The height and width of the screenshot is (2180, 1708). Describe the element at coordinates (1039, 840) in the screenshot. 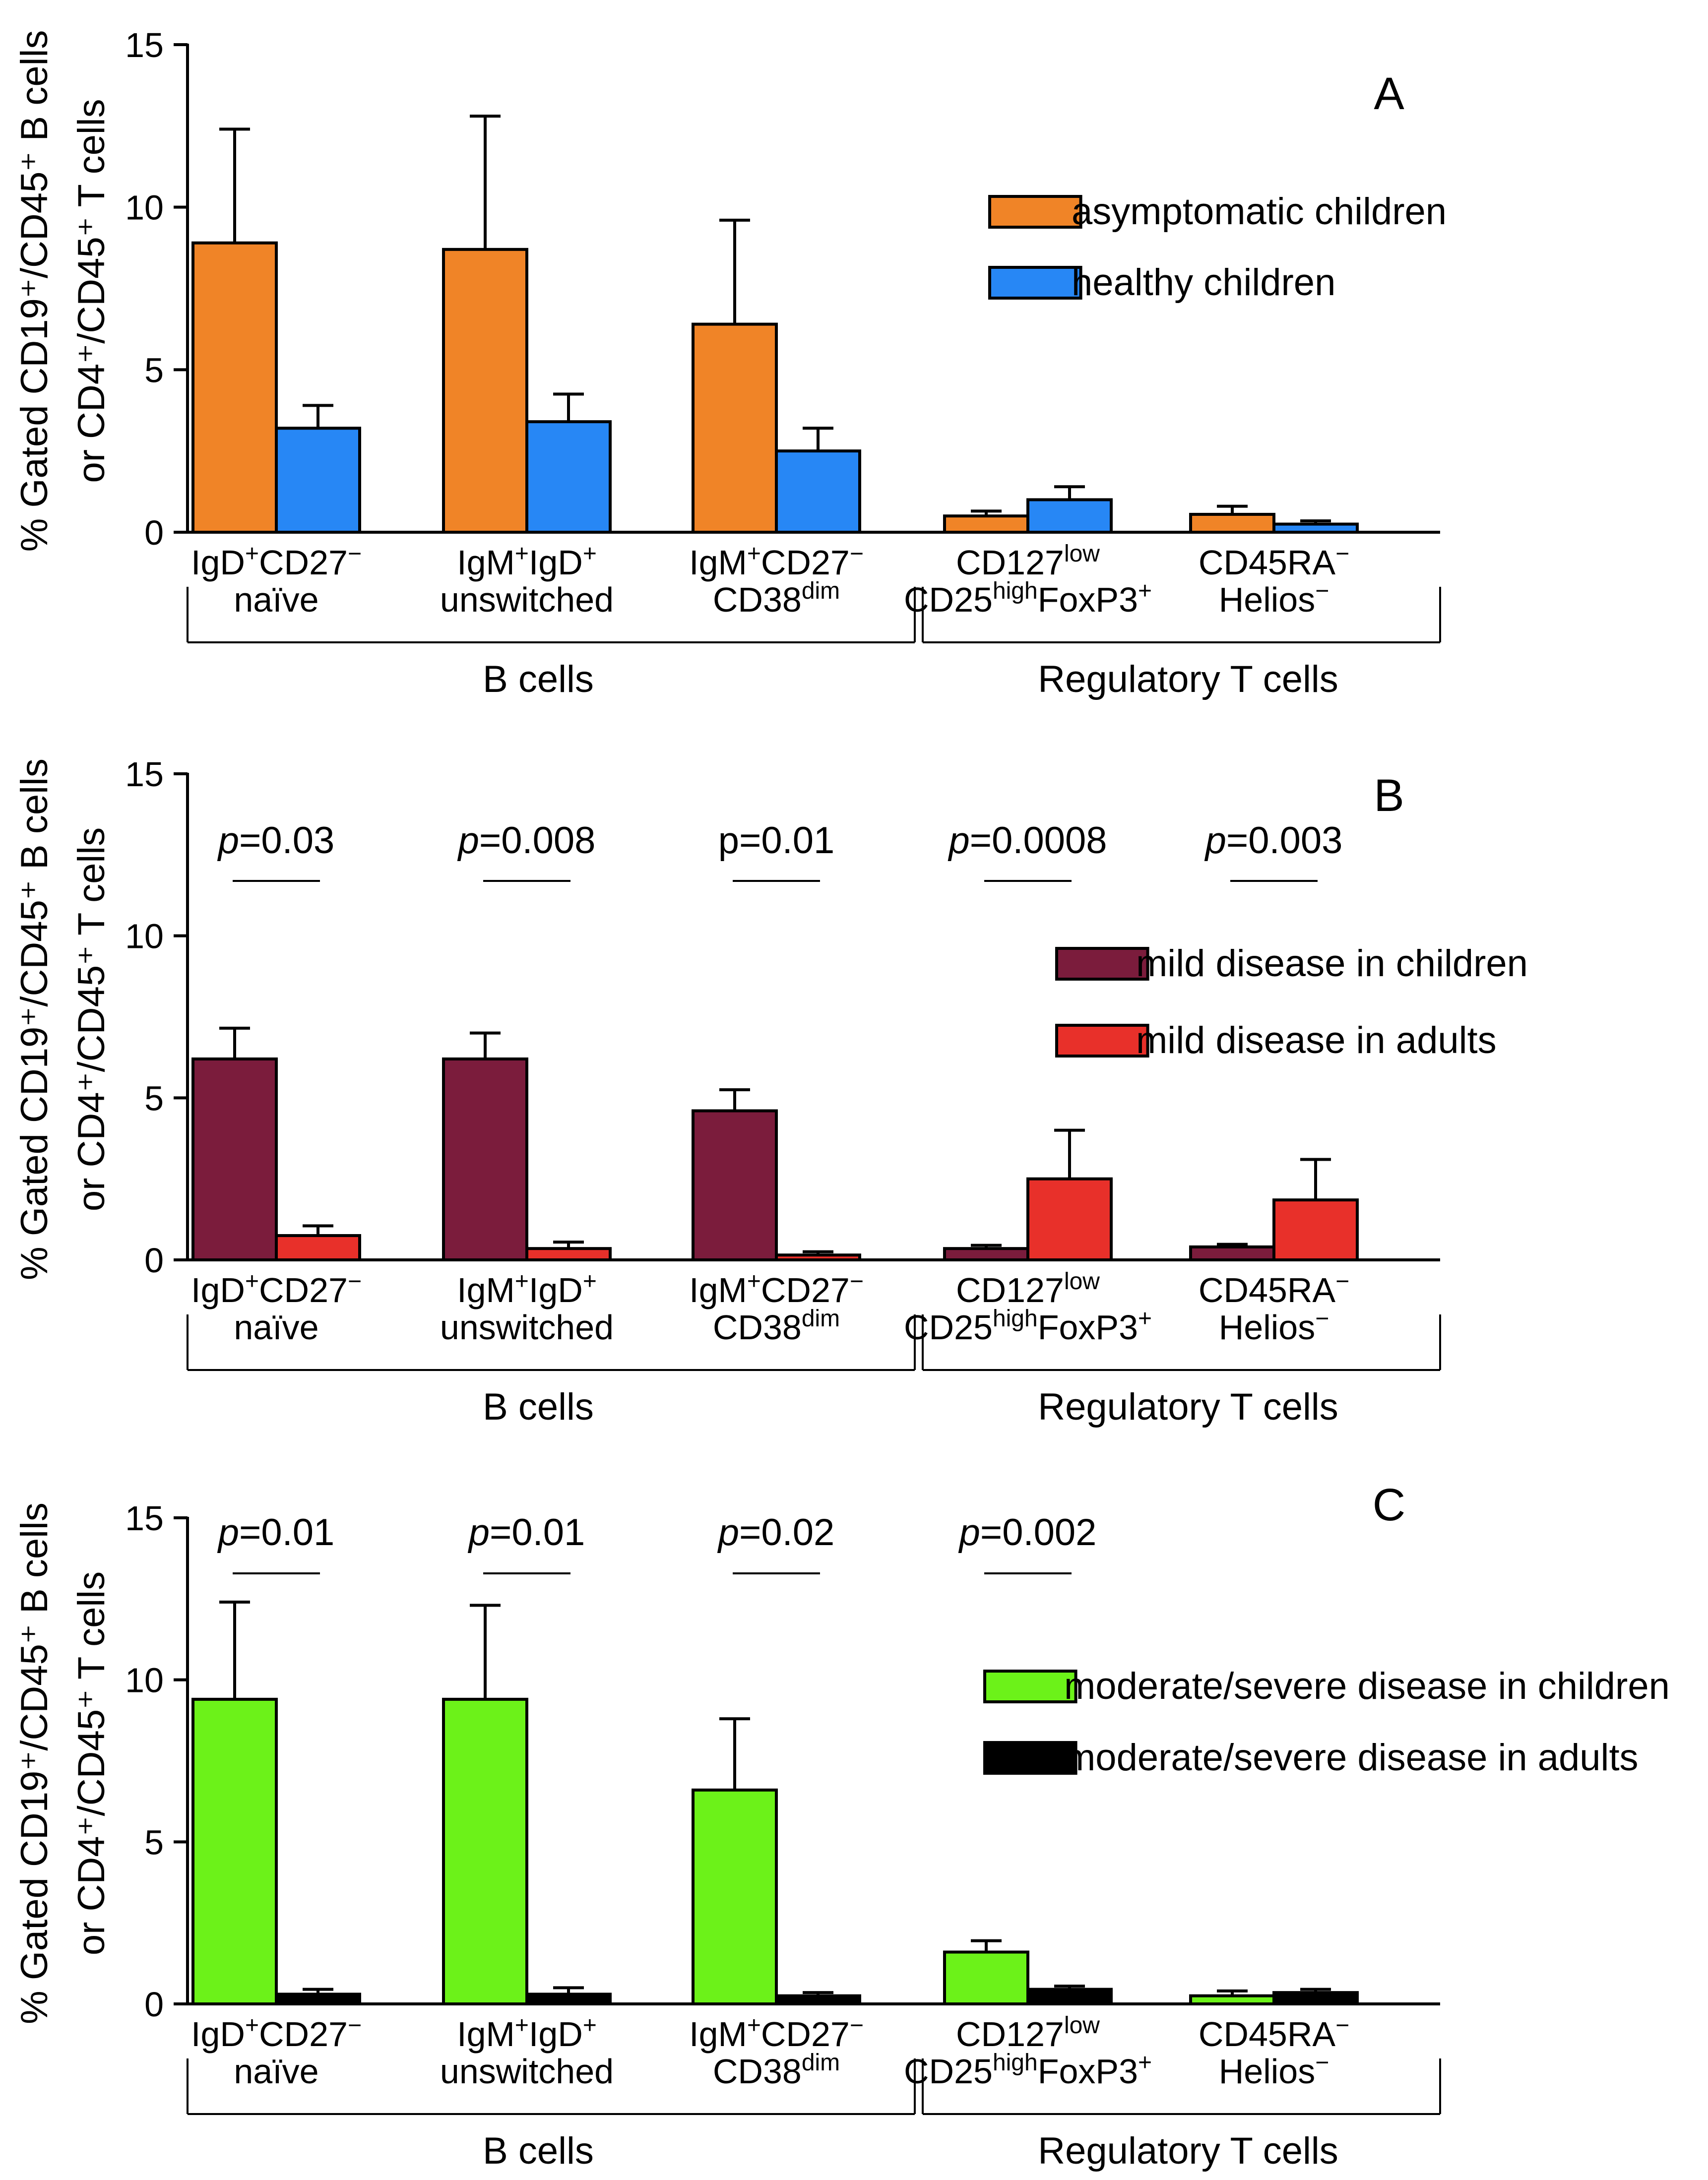

I see `p-value-number: =0.0008` at that location.